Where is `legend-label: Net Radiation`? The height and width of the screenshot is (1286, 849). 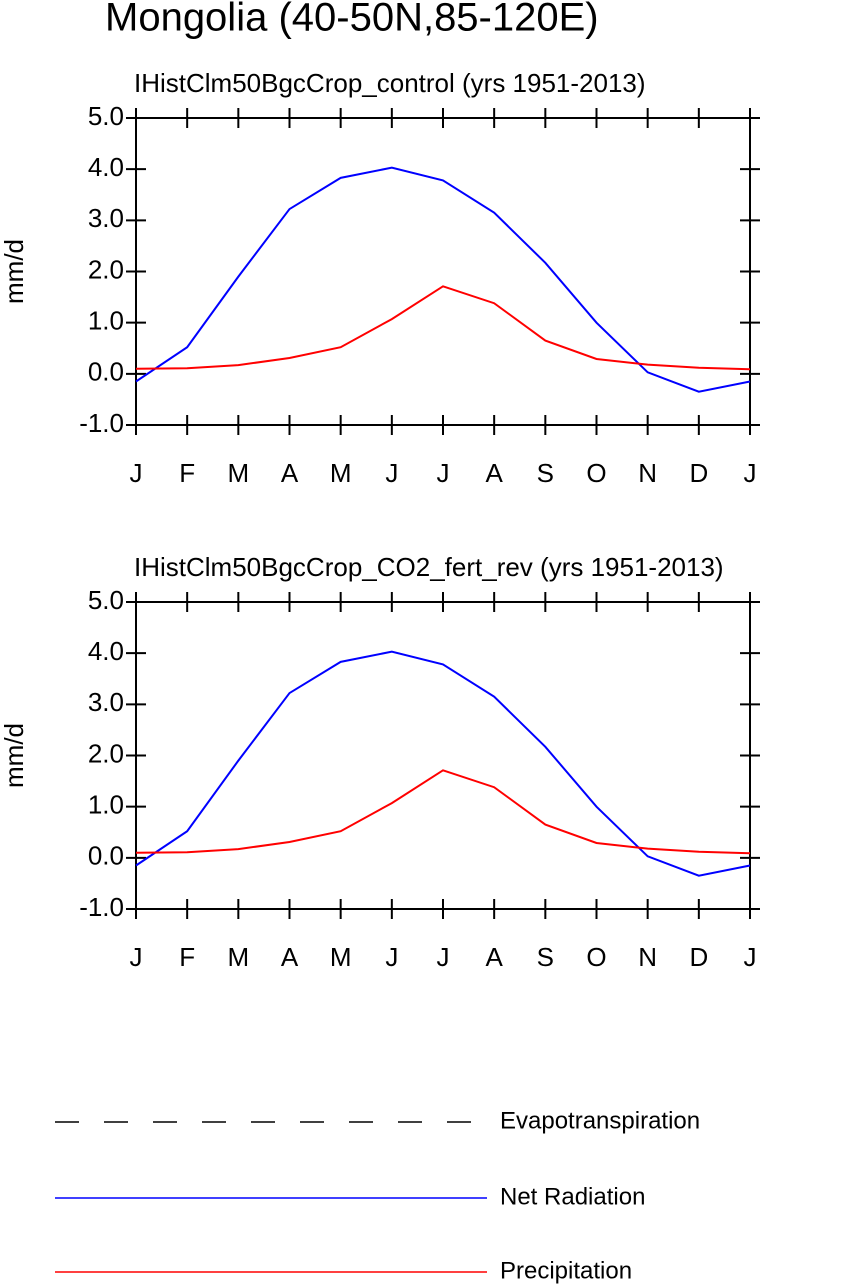
legend-label: Net Radiation is located at coordinates (572, 1196).